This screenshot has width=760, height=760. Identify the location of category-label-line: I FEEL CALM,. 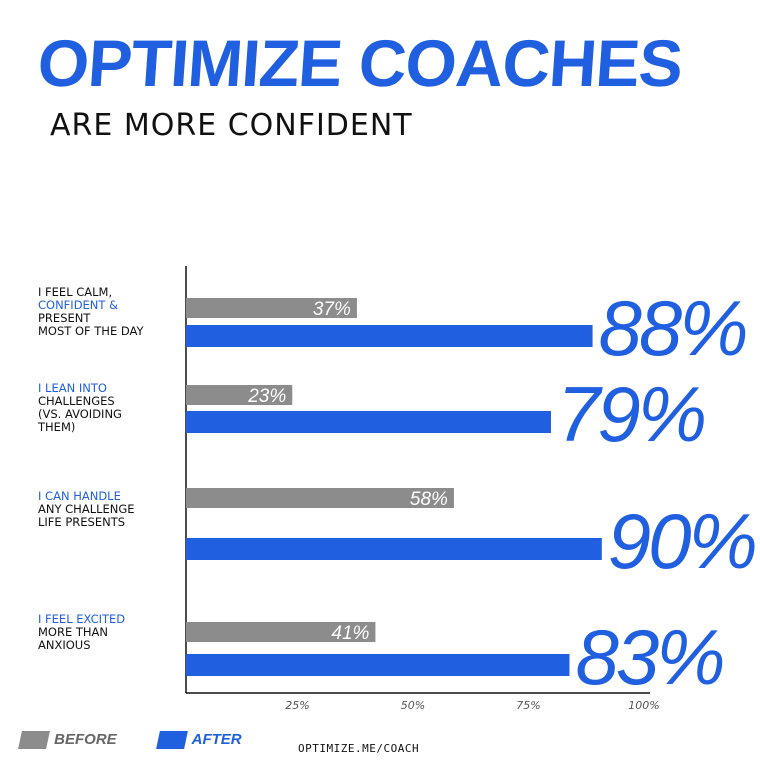
(75, 292).